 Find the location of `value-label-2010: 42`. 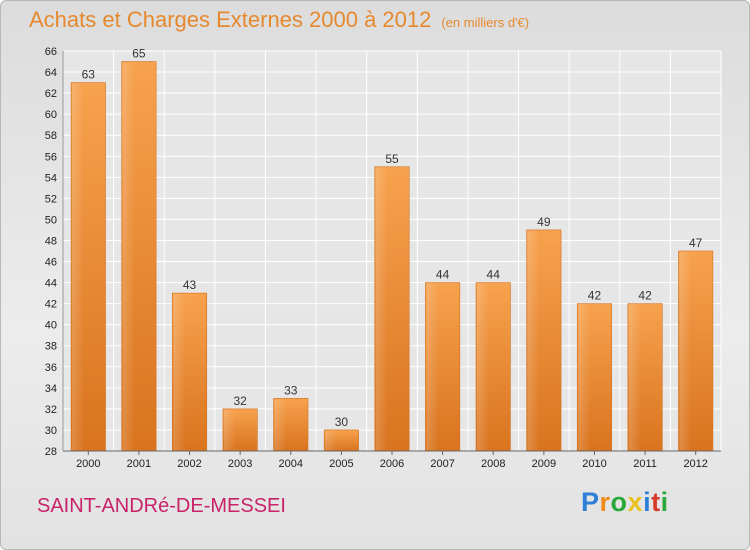

value-label-2010: 42 is located at coordinates (595, 296).